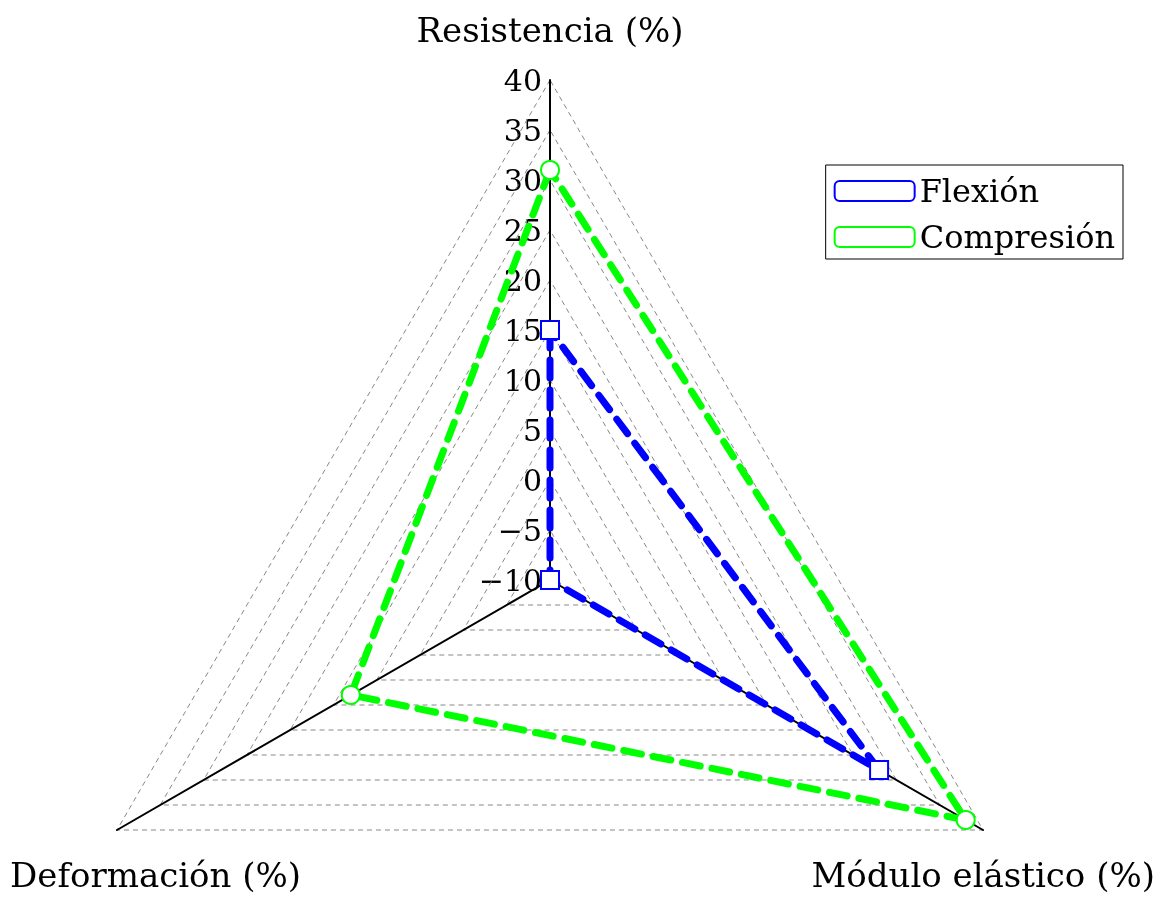  I want to click on y-tick-label: −5, so click(519, 530).